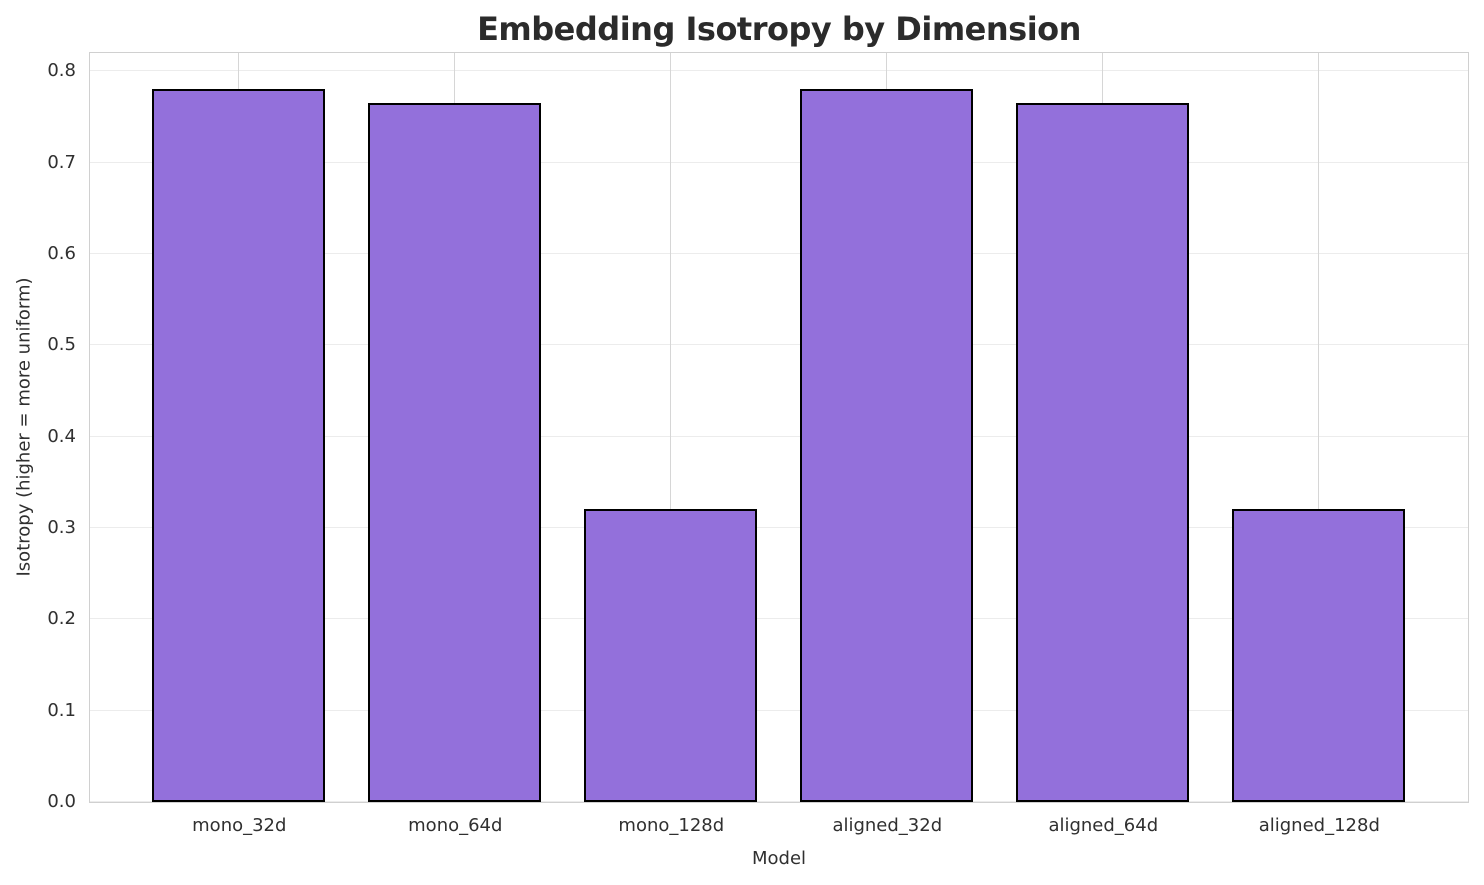 The image size is (1484, 885). Describe the element at coordinates (887, 445) in the screenshot. I see `bar-aligned_32d` at that location.